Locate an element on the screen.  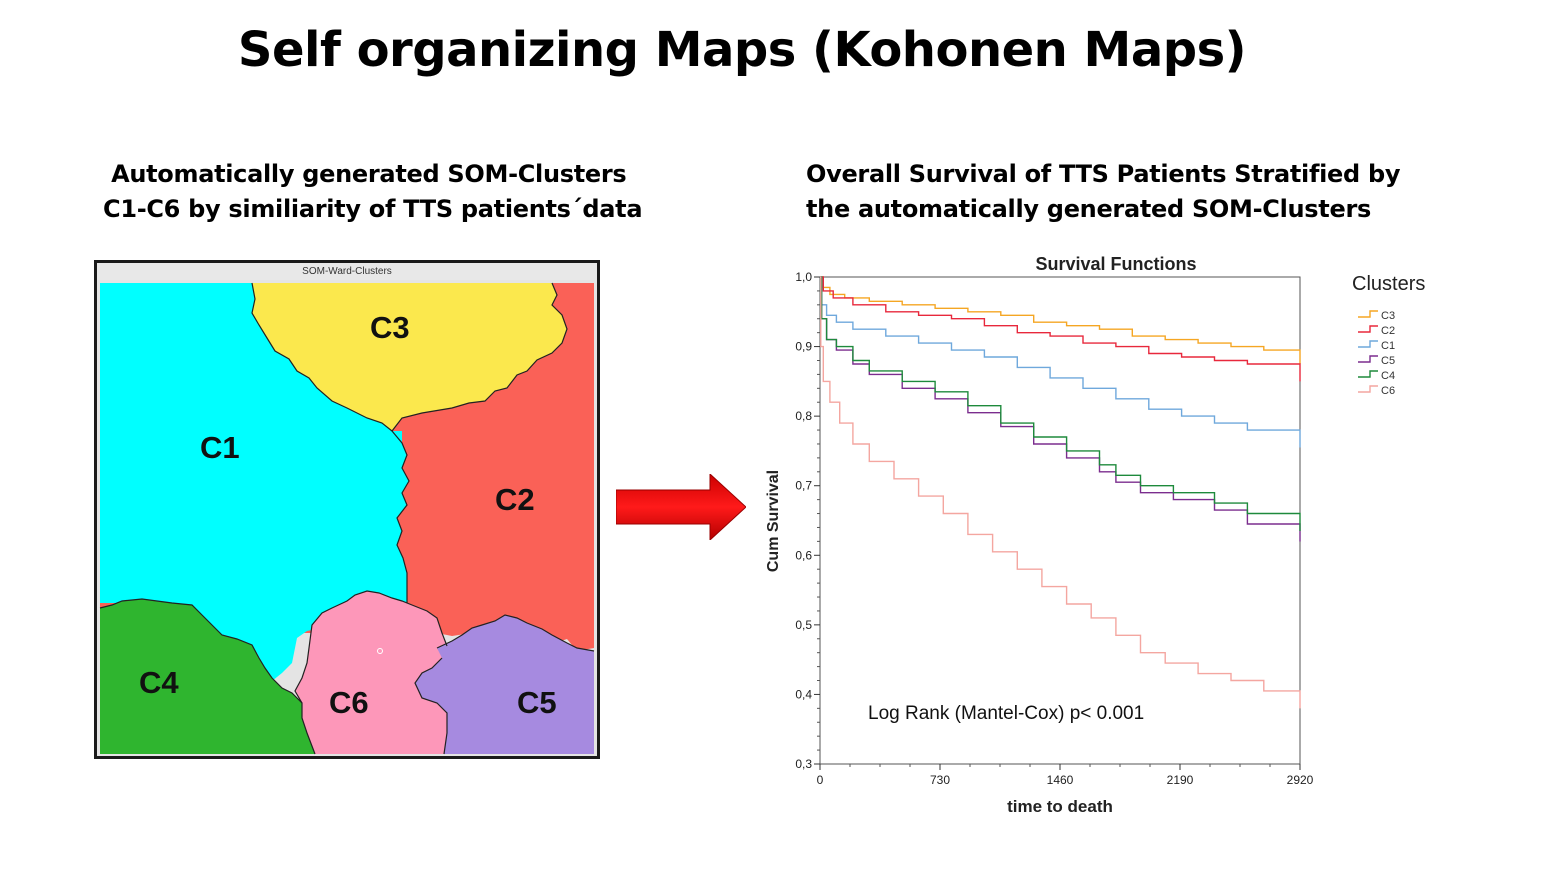
som-window-title: SOM-Ward-Clusters is located at coordinates (347, 271).